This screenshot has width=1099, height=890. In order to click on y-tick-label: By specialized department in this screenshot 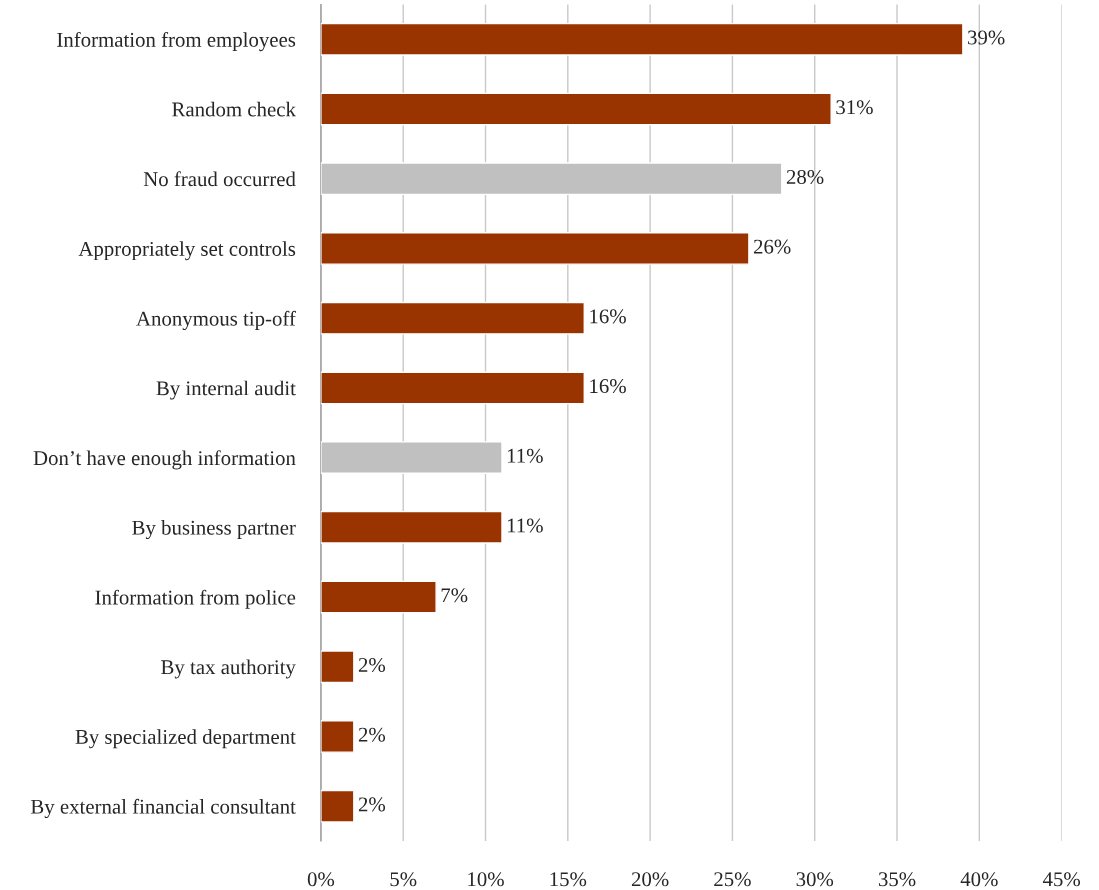, I will do `click(185, 739)`.